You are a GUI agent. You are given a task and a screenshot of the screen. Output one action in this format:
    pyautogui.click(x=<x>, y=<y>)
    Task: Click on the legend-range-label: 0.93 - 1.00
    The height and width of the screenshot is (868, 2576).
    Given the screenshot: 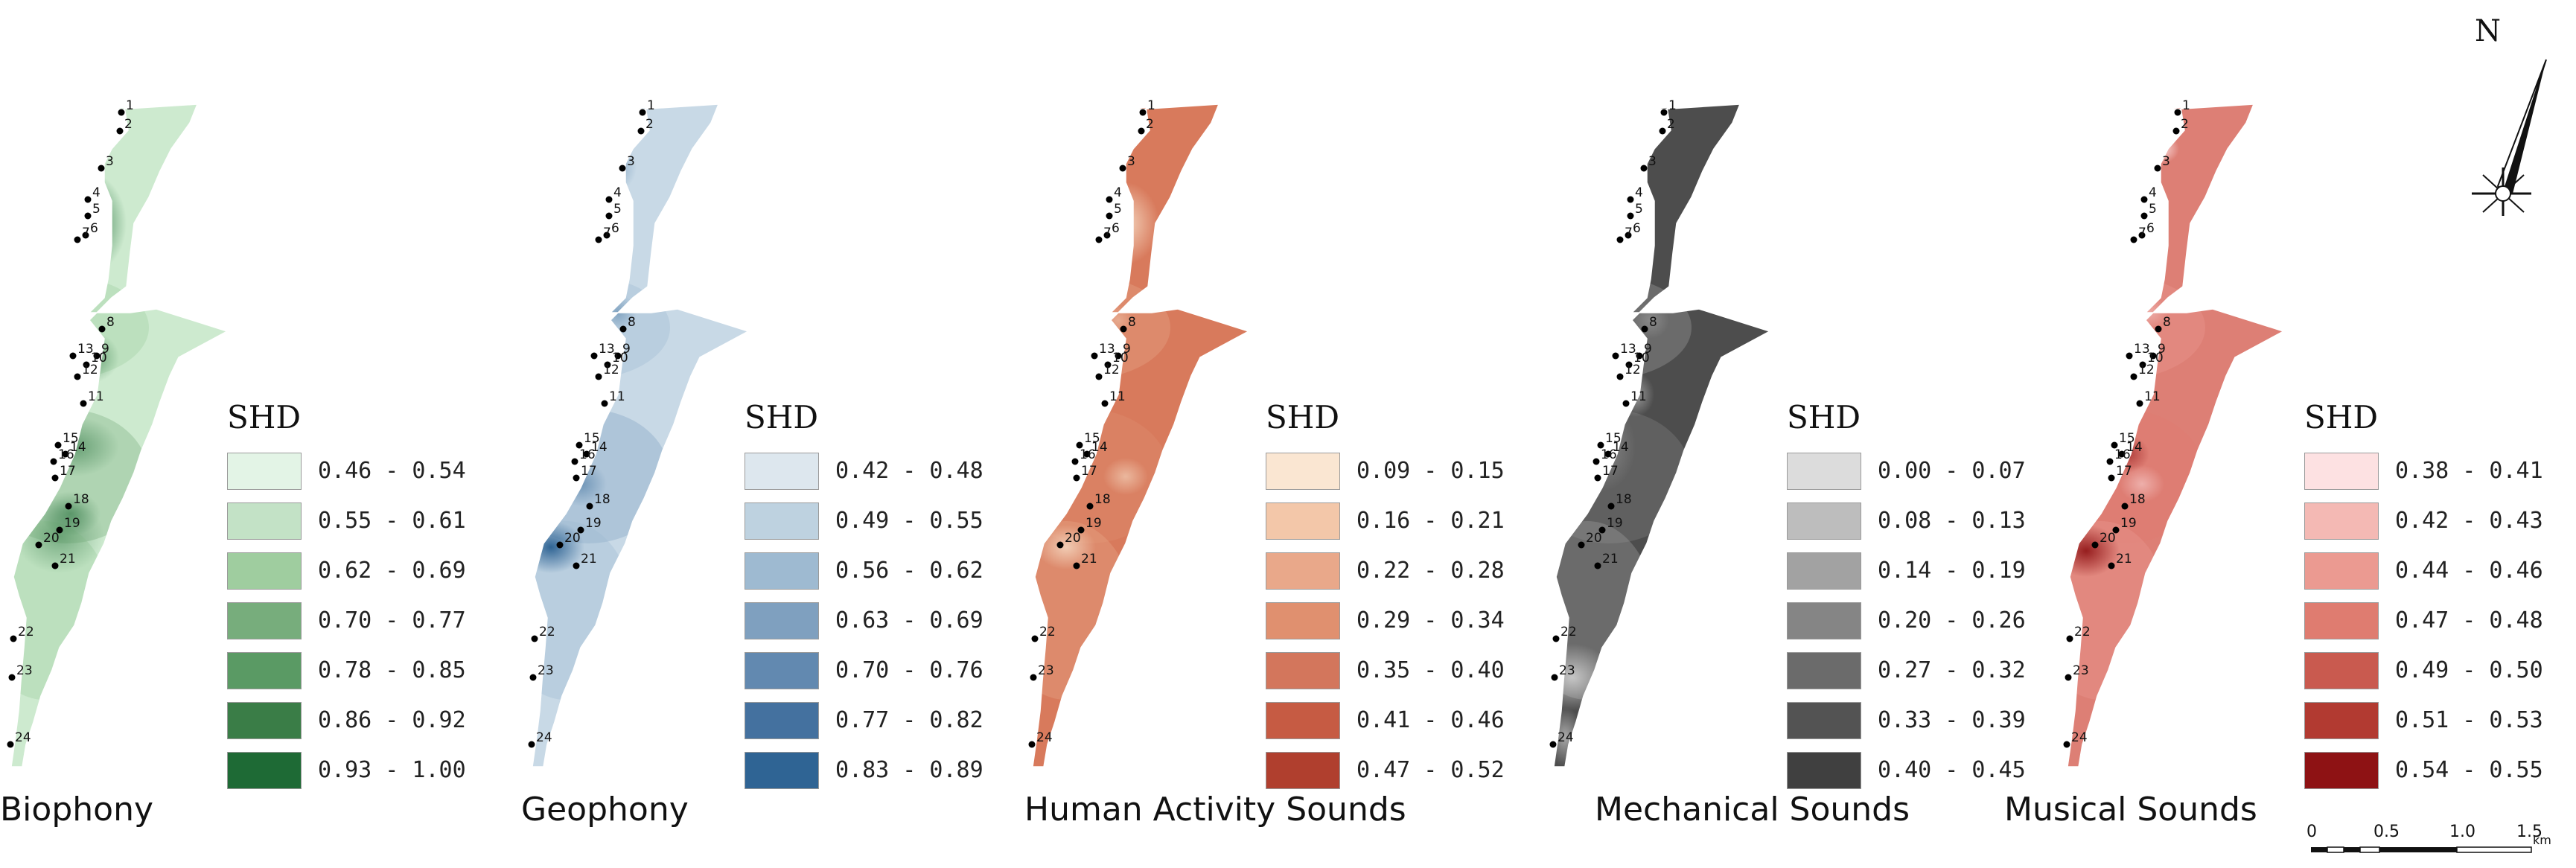 What is the action you would take?
    pyautogui.click(x=392, y=770)
    